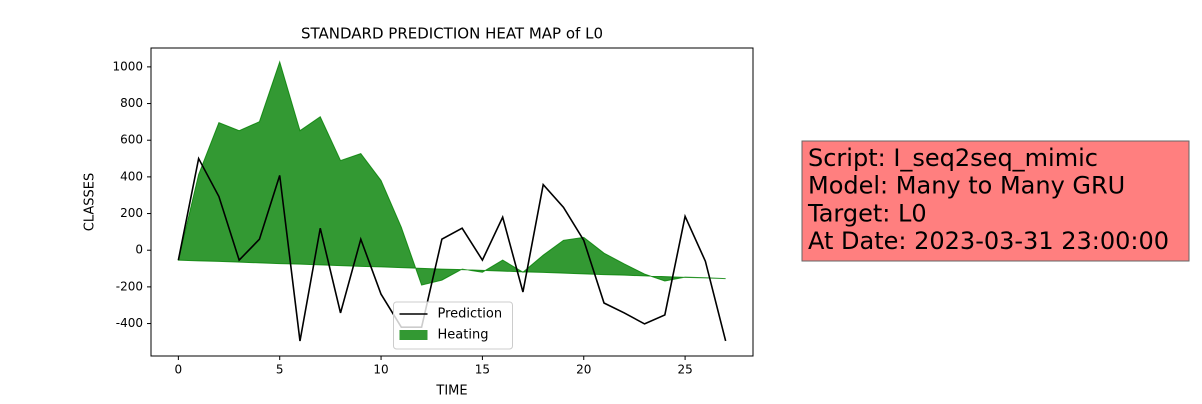  What do you see at coordinates (463, 335) in the screenshot?
I see `legend-label: Heating` at bounding box center [463, 335].